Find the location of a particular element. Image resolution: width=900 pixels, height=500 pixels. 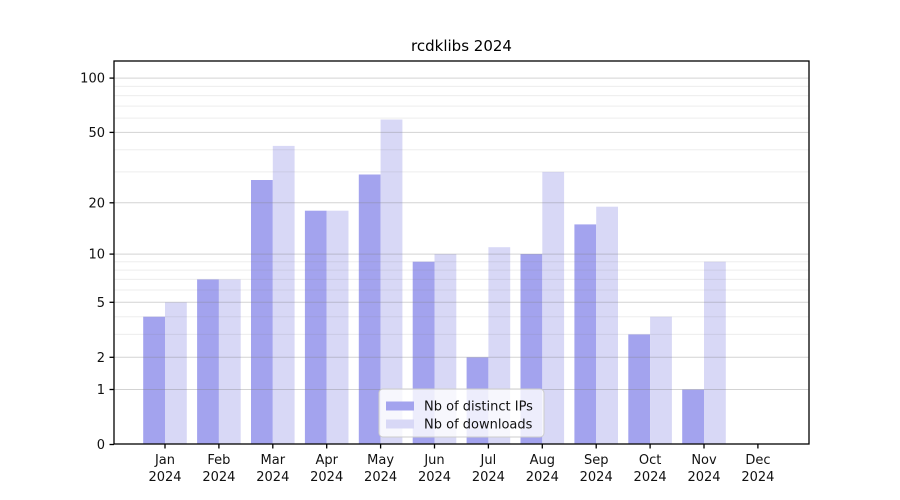

y-tick-label-2: 2 is located at coordinates (101, 358).